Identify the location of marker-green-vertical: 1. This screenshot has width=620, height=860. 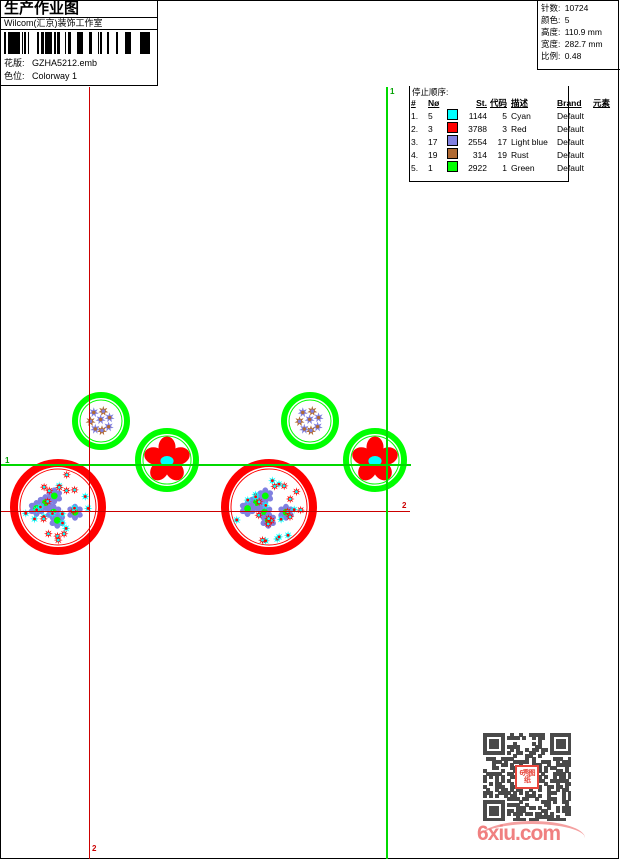
(392, 91).